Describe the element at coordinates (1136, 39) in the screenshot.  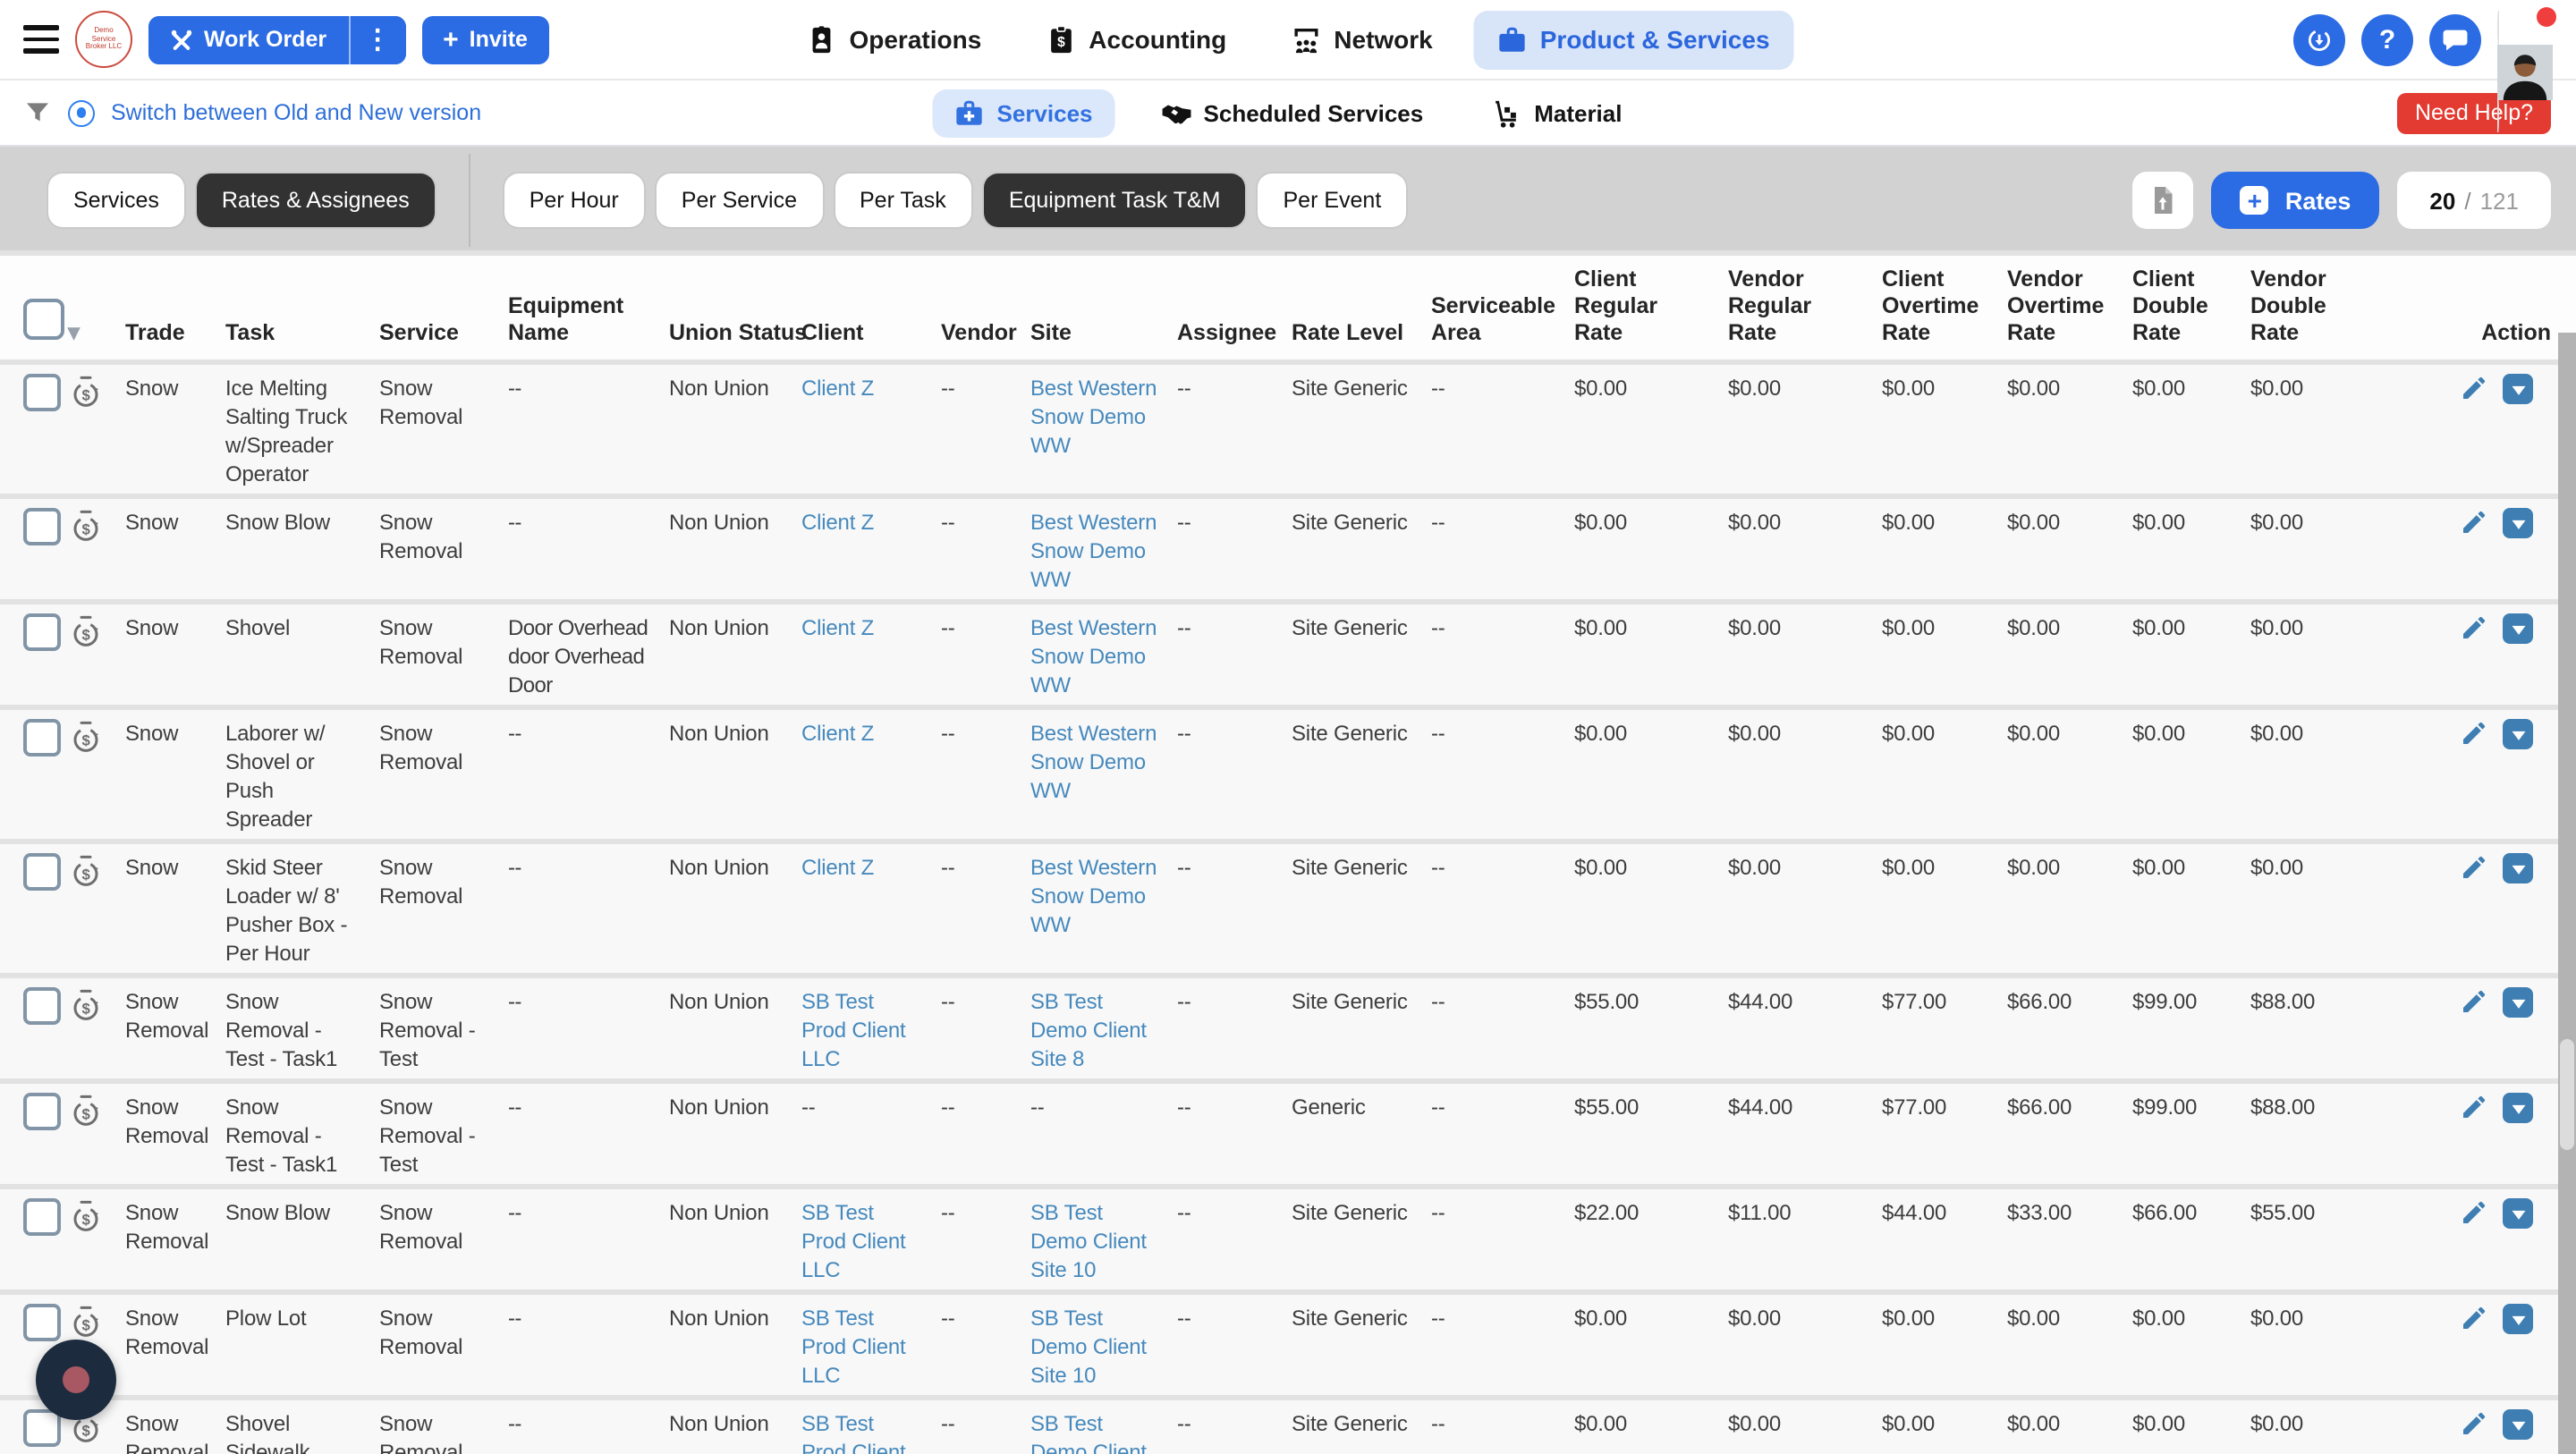
I see `nav-item-accounting: $ Accounting` at that location.